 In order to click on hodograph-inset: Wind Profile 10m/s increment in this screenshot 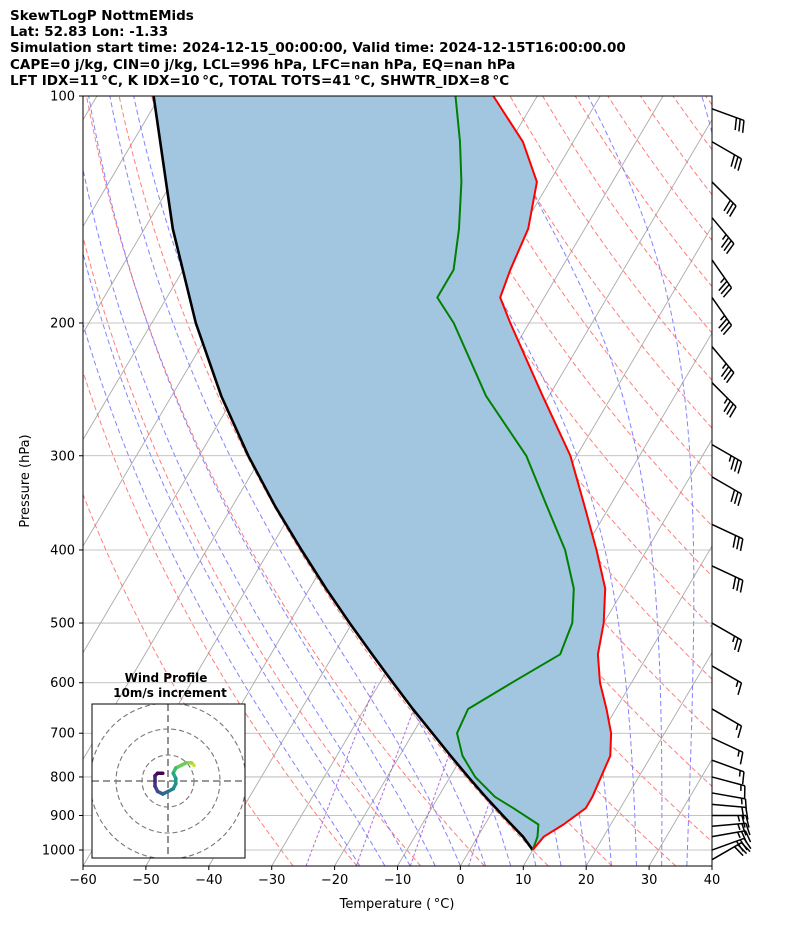, I will do `click(168, 765)`.